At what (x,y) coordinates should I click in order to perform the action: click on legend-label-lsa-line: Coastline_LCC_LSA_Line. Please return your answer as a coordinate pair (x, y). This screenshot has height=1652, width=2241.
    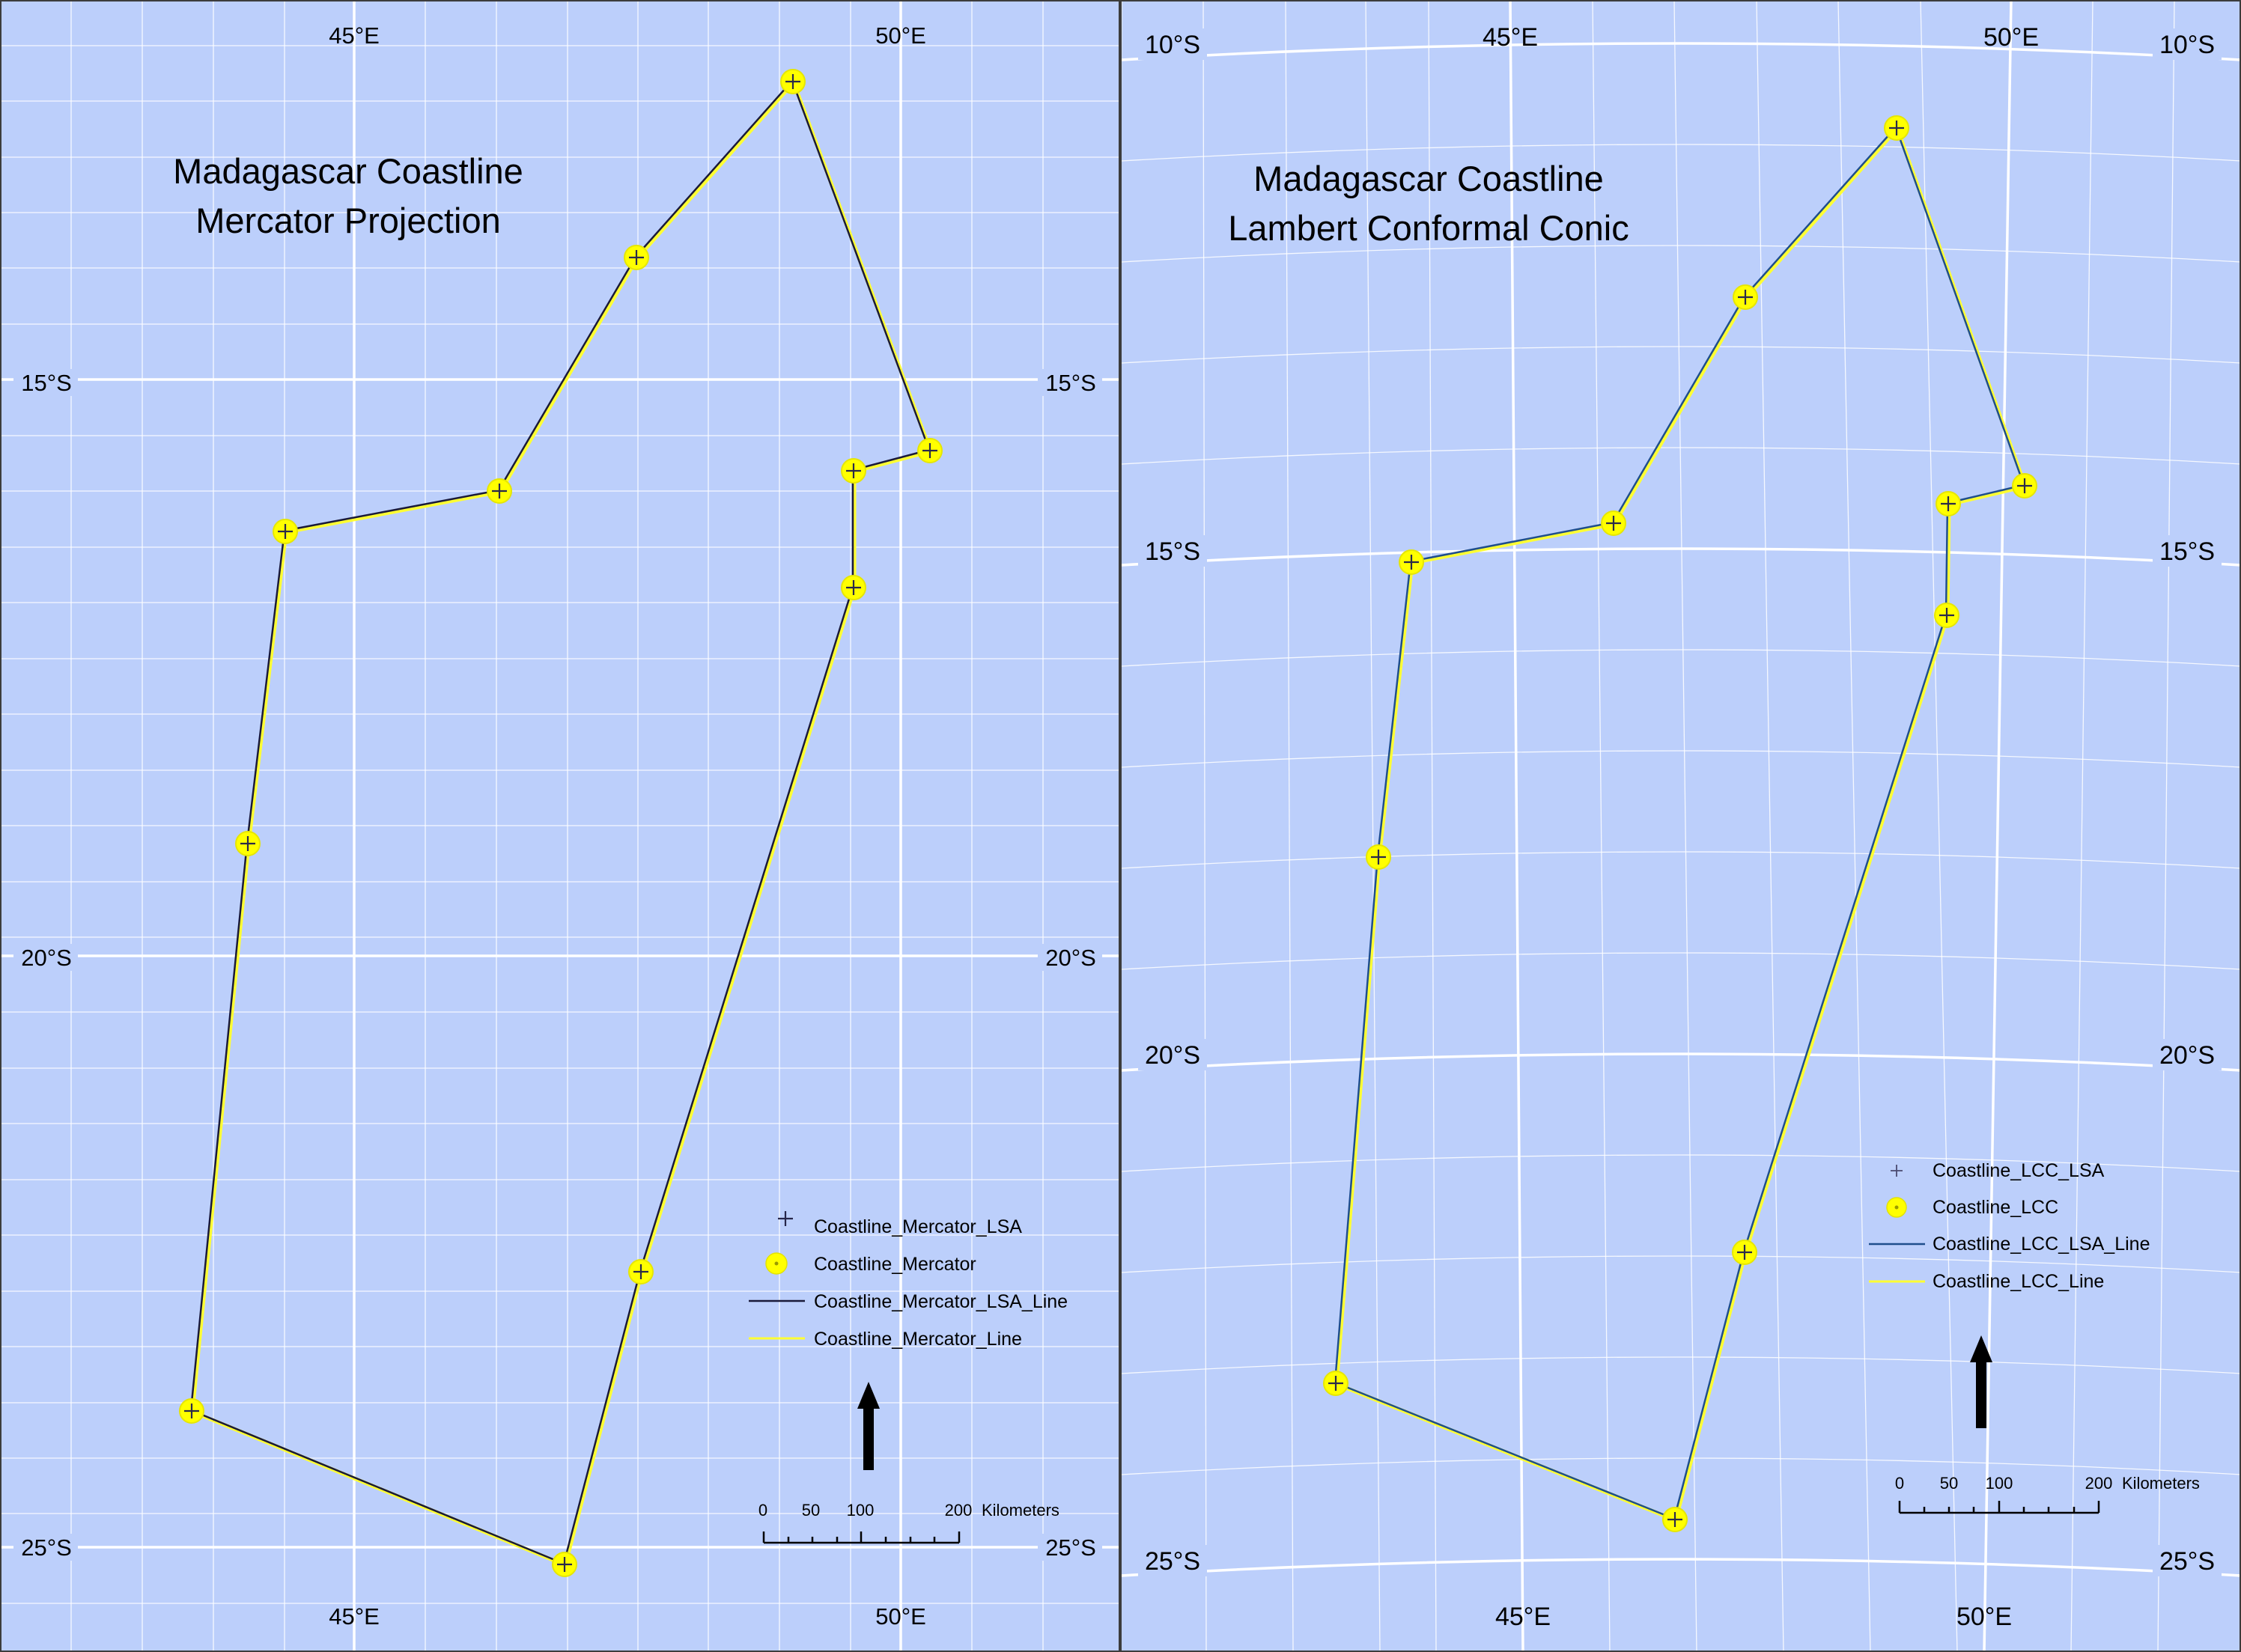
    Looking at the image, I should click on (2042, 1244).